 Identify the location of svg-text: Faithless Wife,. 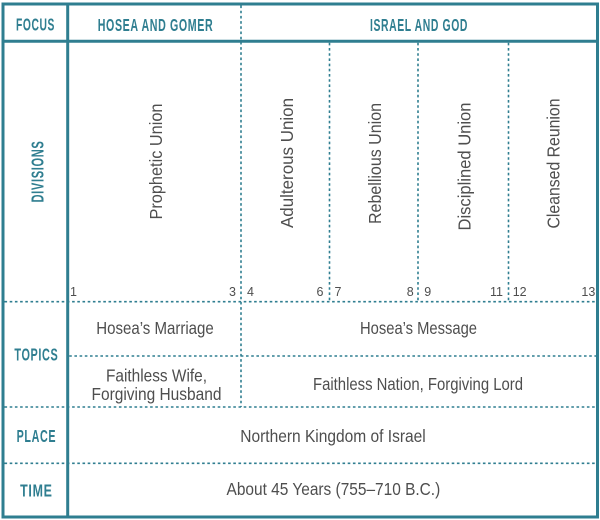
(156, 376).